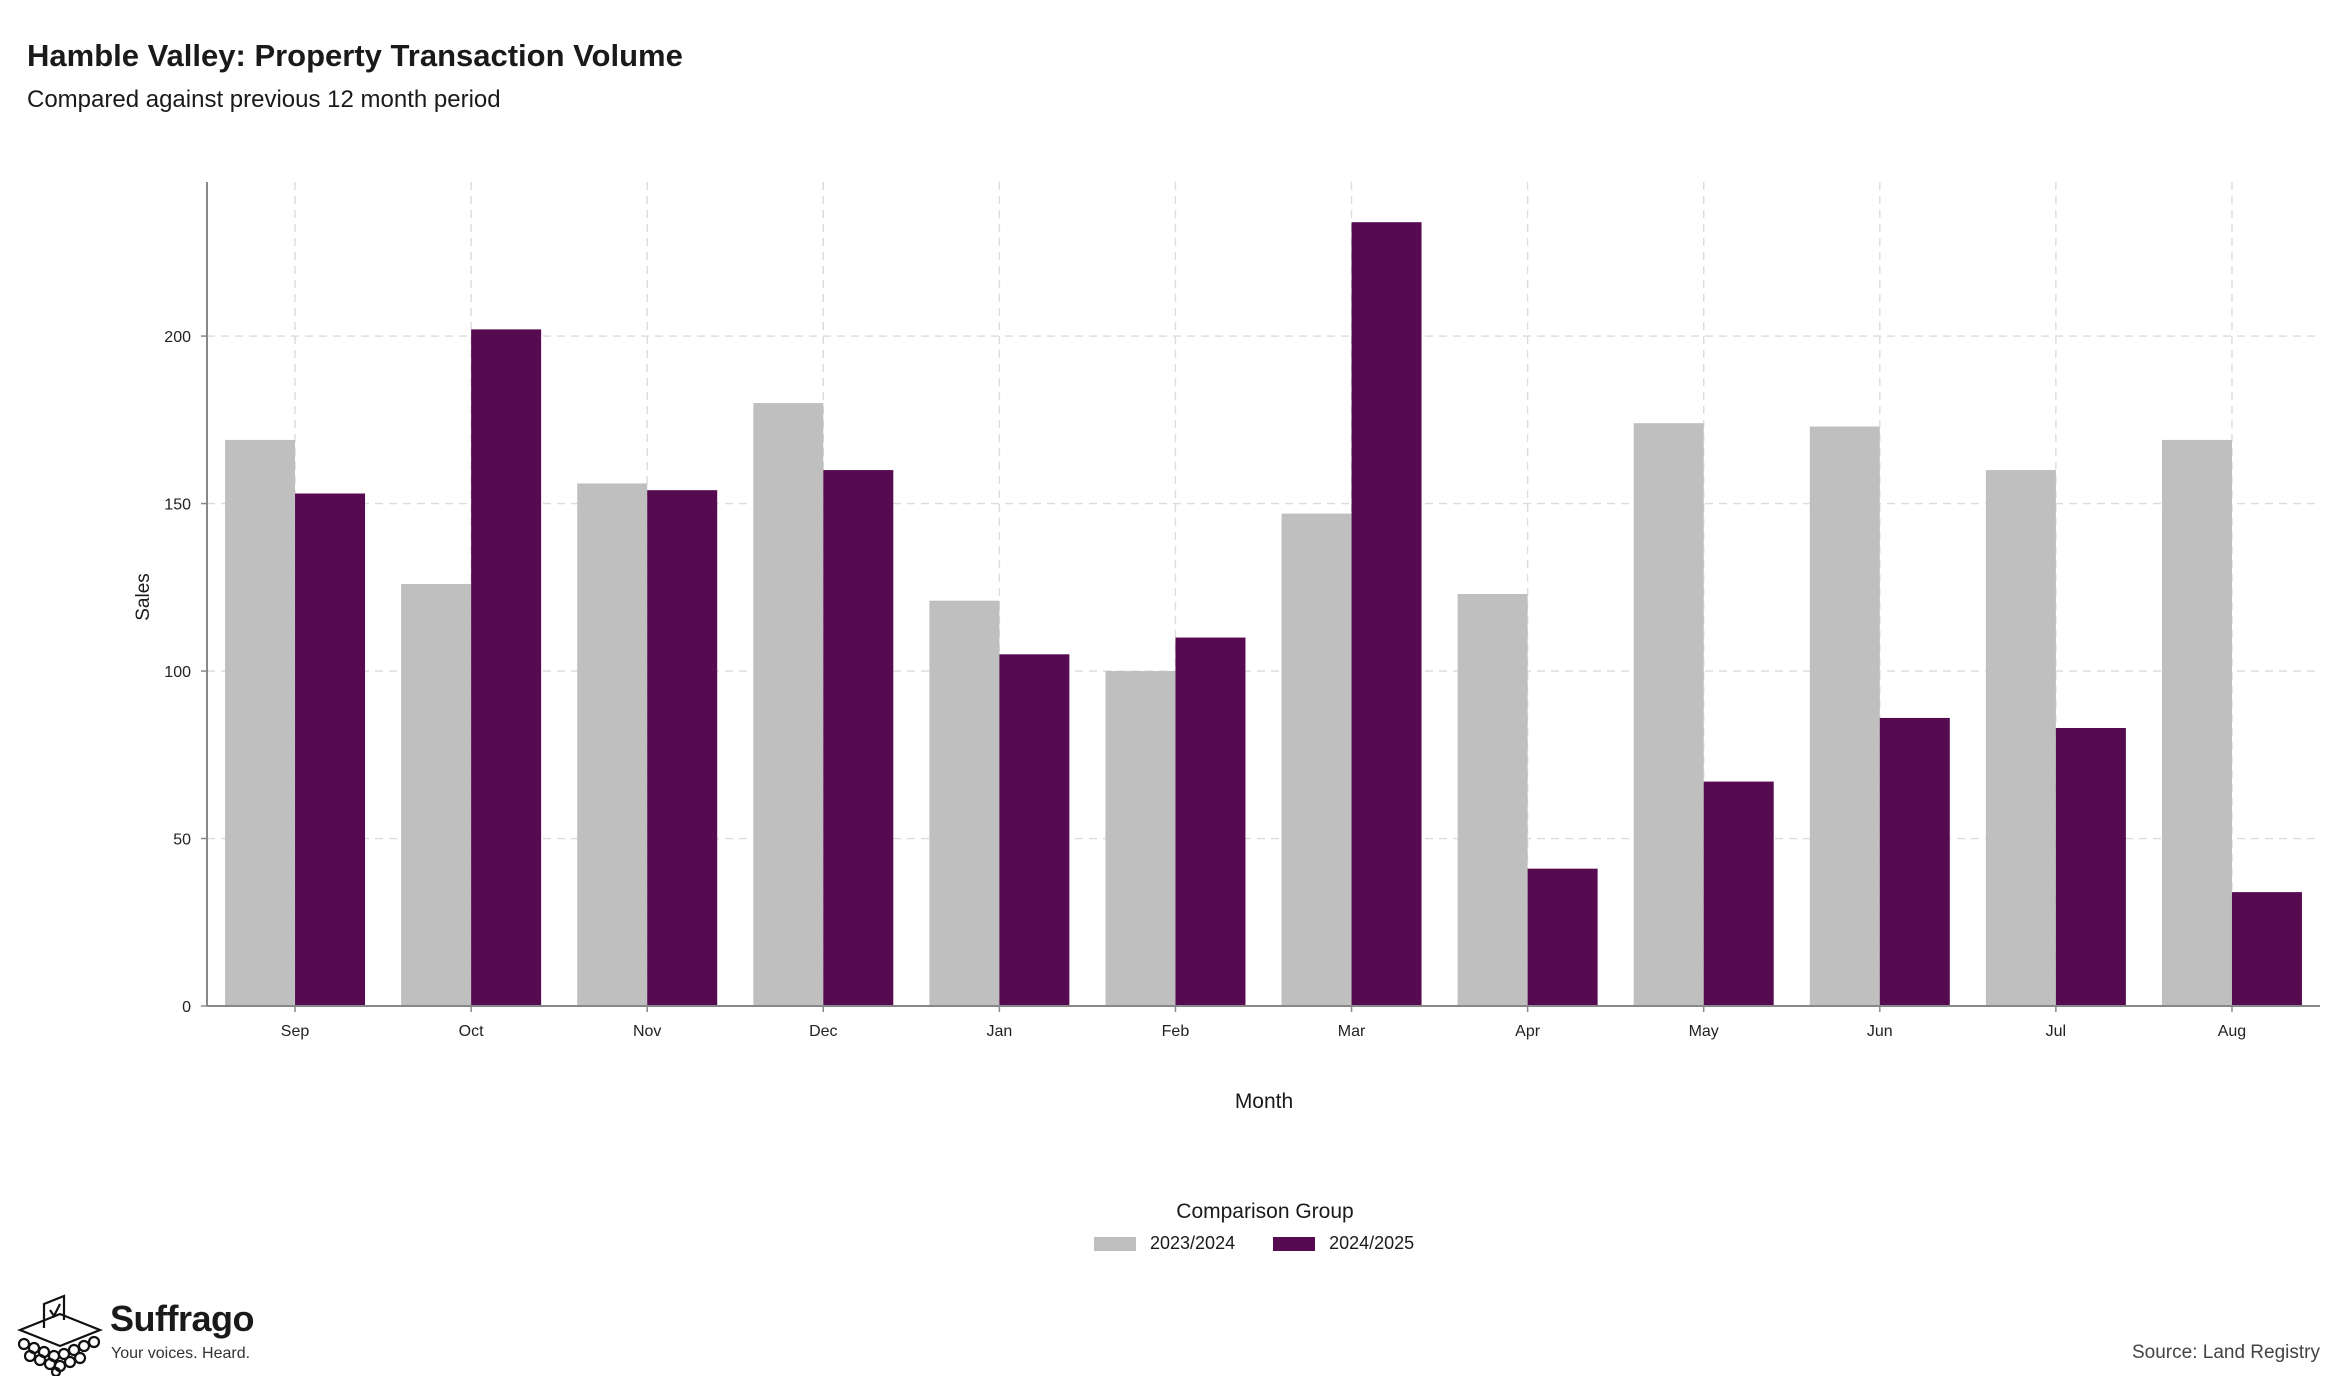 Image resolution: width=2334 pixels, height=1388 pixels. Describe the element at coordinates (647, 1031) in the screenshot. I see `x-tick-label: Nov` at that location.